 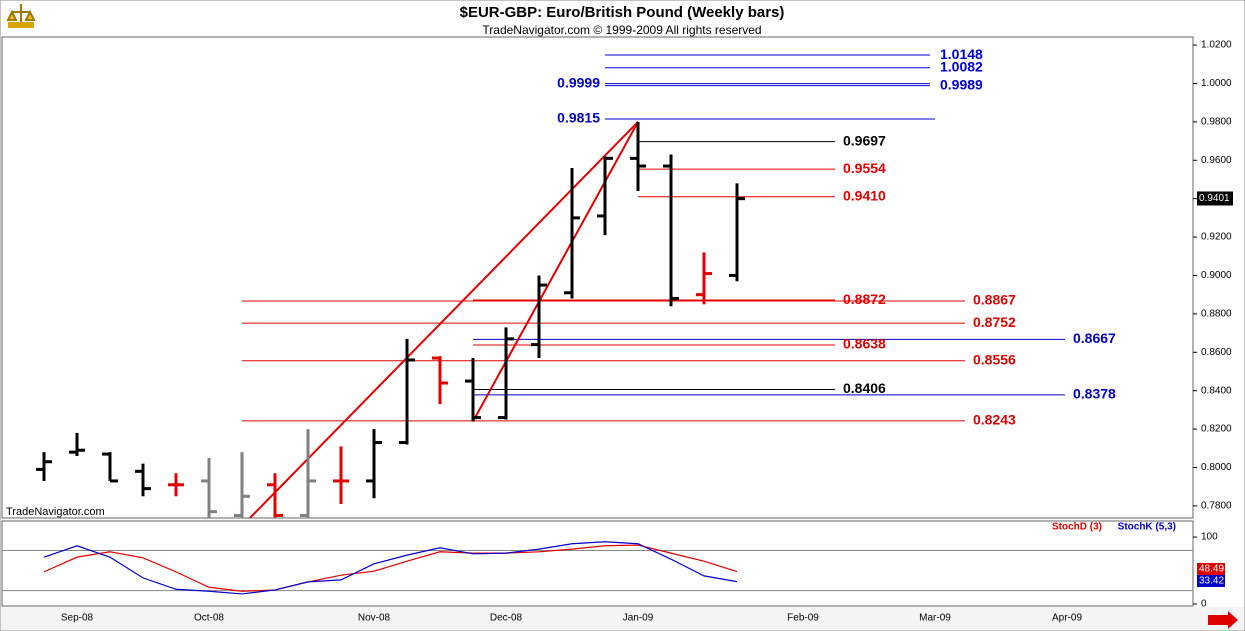 What do you see at coordinates (803, 618) in the screenshot?
I see `x-tick-label: Feb-09` at bounding box center [803, 618].